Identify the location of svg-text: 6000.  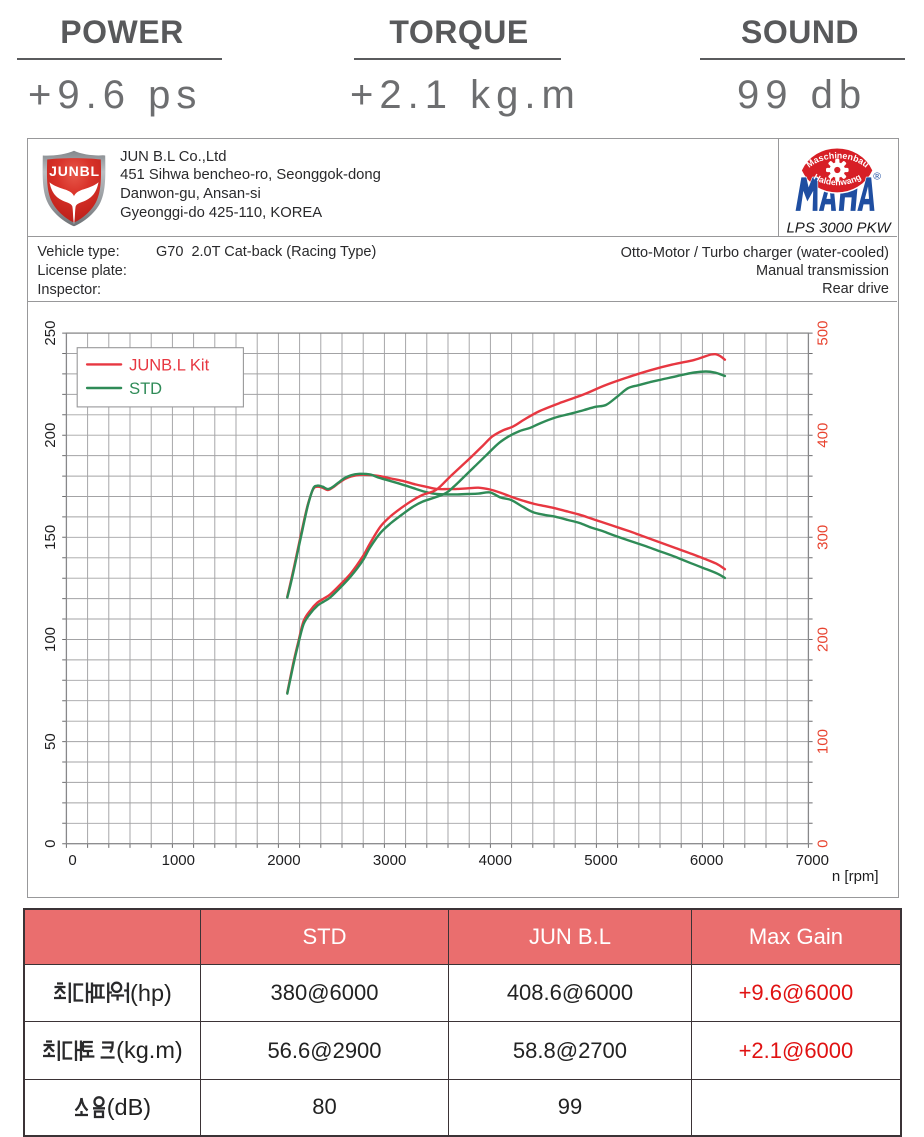
(706, 860).